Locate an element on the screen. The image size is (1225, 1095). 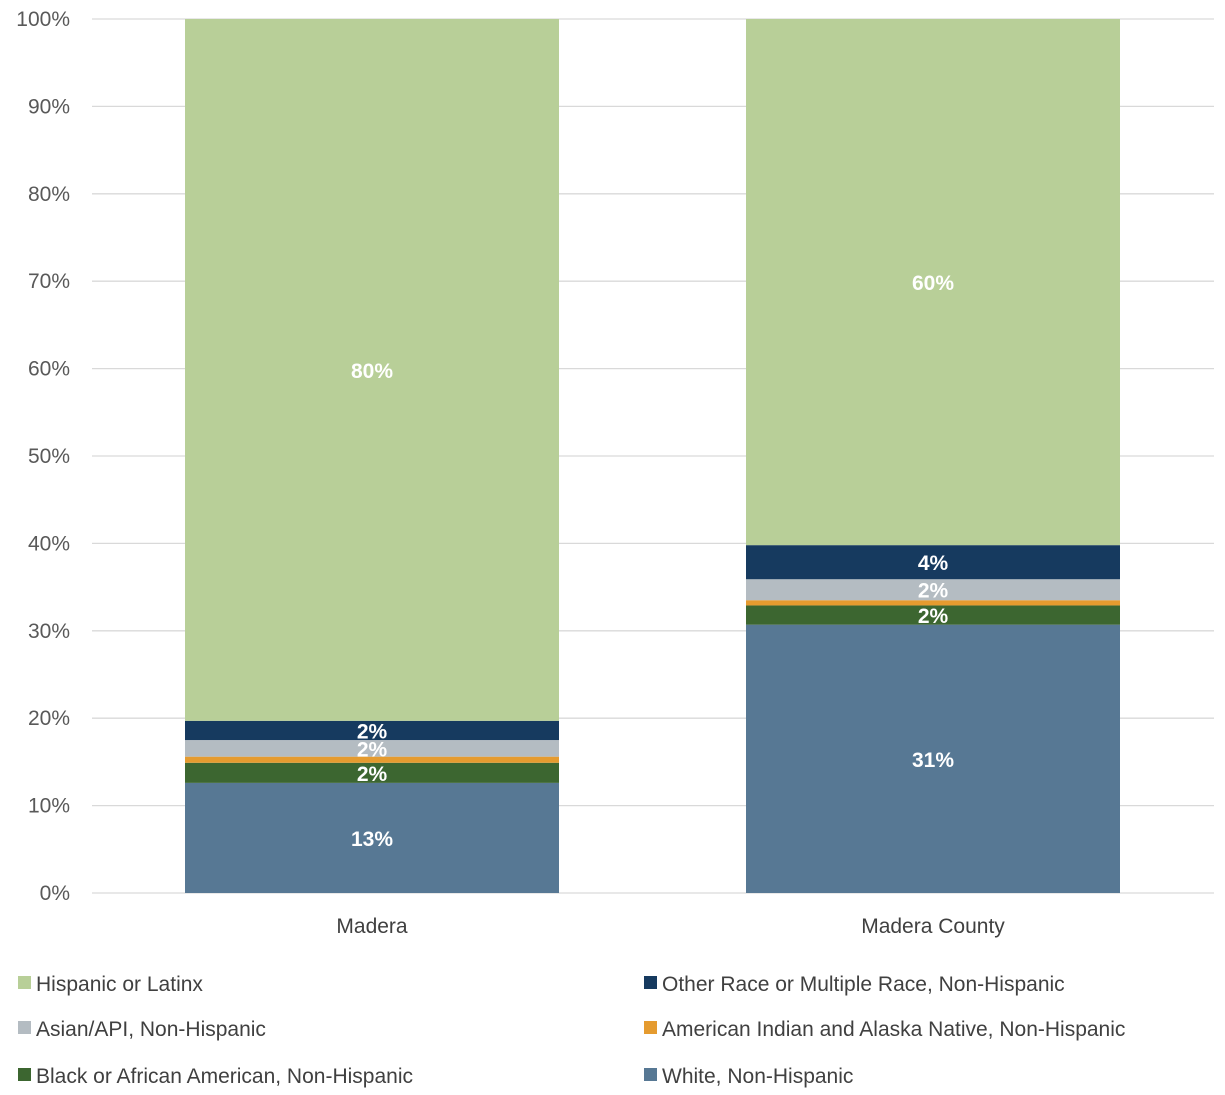
y-tick-label: 60% is located at coordinates (49, 369).